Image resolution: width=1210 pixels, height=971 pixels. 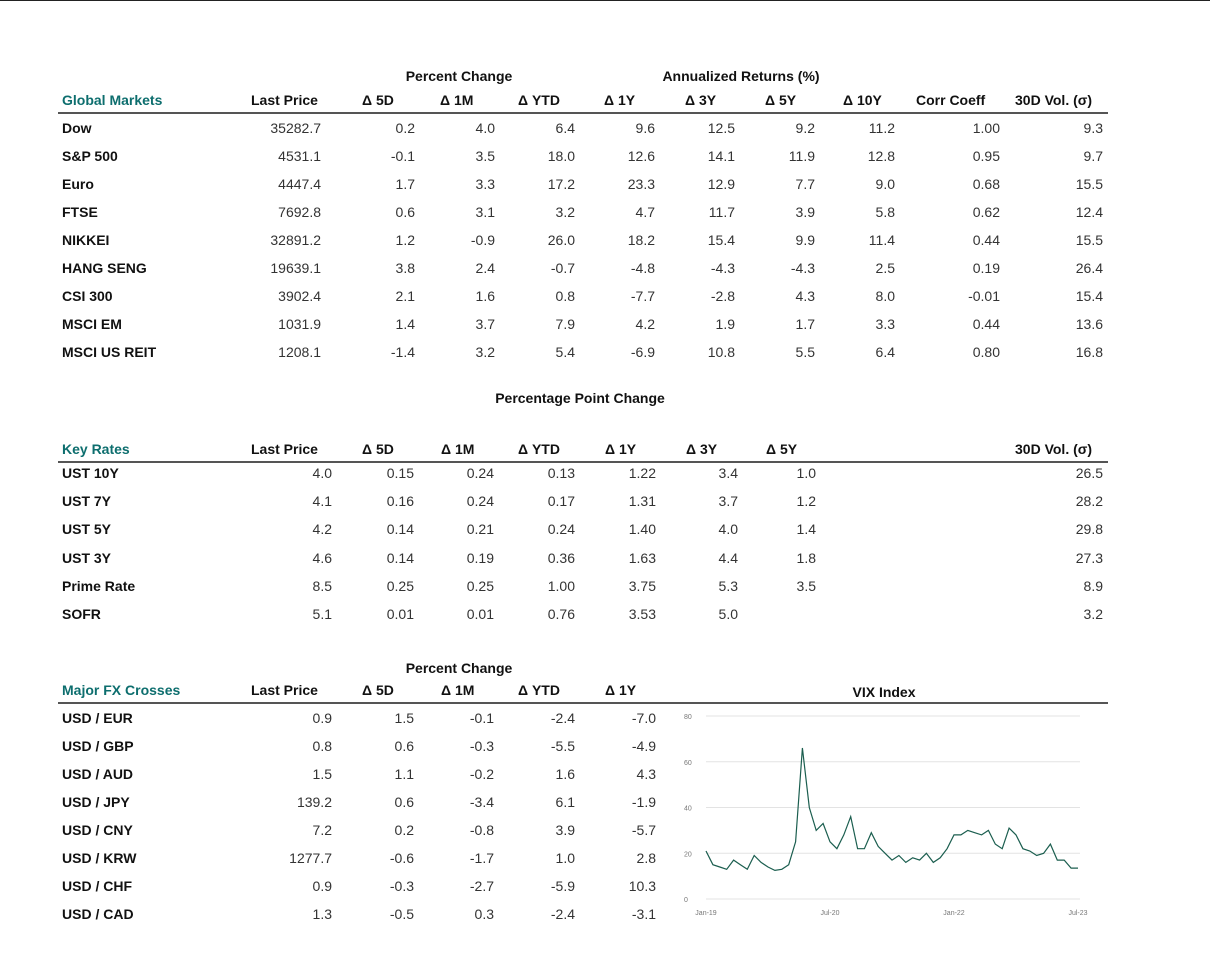 What do you see at coordinates (642, 886) in the screenshot?
I see `cell-value: 10.3` at bounding box center [642, 886].